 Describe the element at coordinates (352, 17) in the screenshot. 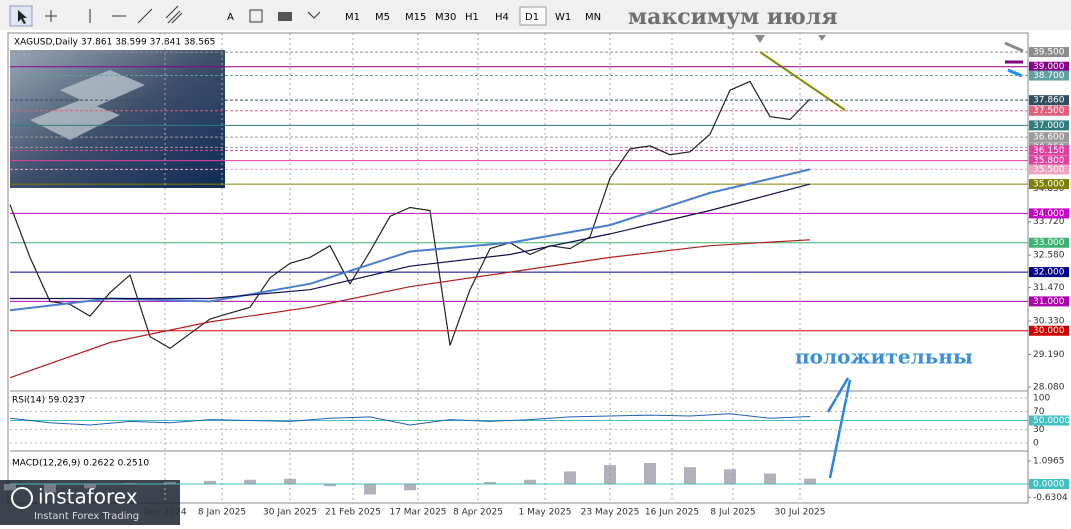

I see `timeframe-button: M1` at that location.